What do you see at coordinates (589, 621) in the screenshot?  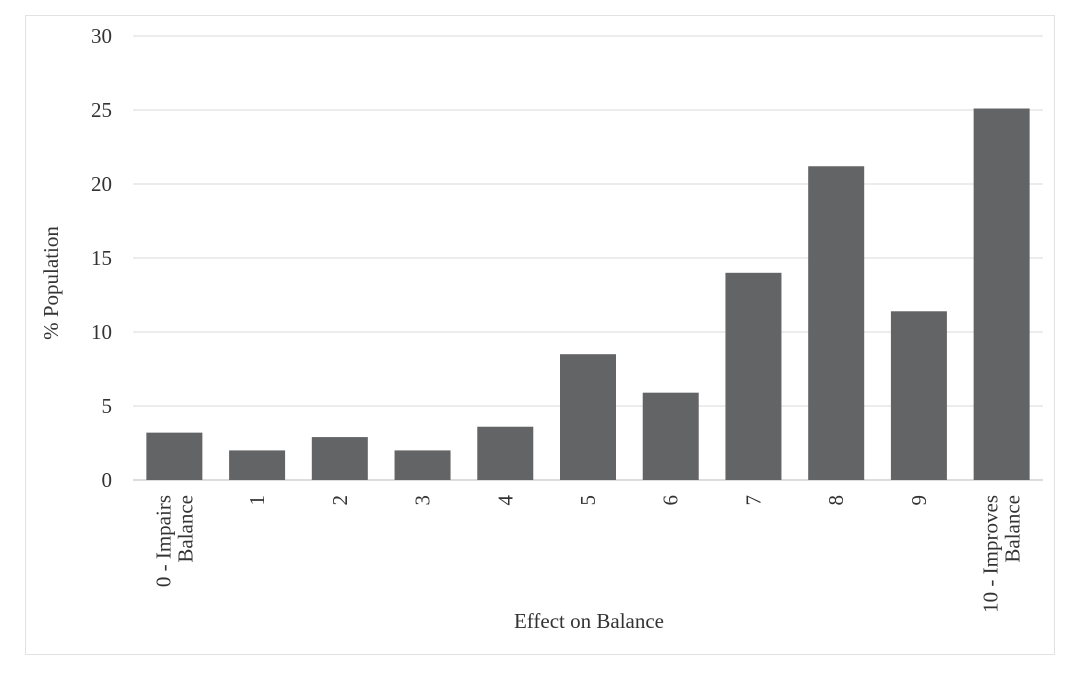 I see `x-axis-label: Effect on Balance` at bounding box center [589, 621].